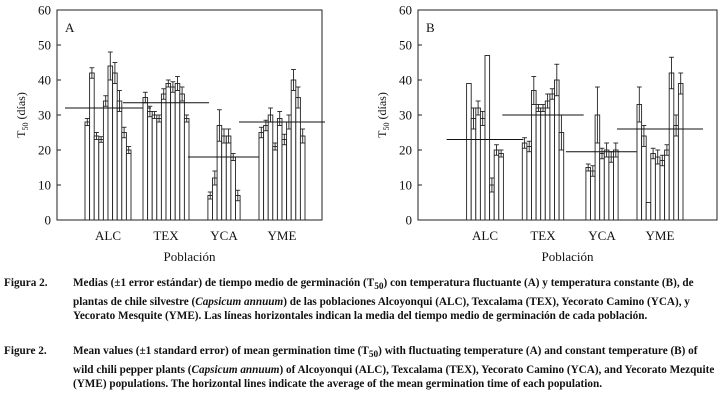 The width and height of the screenshot is (724, 412). What do you see at coordinates (25, 351) in the screenshot?
I see `caption-english-label: Figure 2.` at bounding box center [25, 351].